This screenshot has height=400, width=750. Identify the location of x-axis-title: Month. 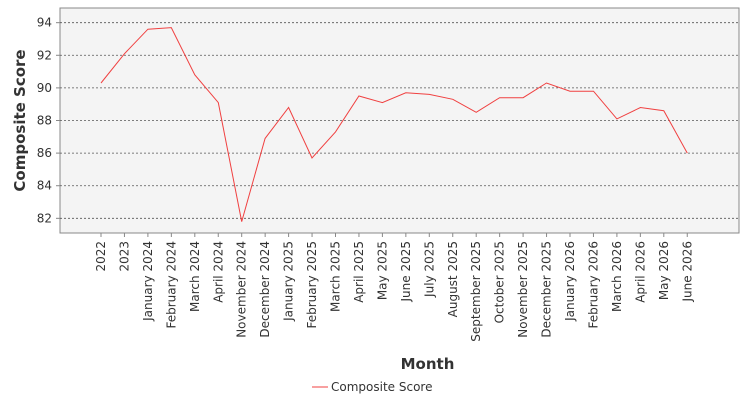
(428, 364).